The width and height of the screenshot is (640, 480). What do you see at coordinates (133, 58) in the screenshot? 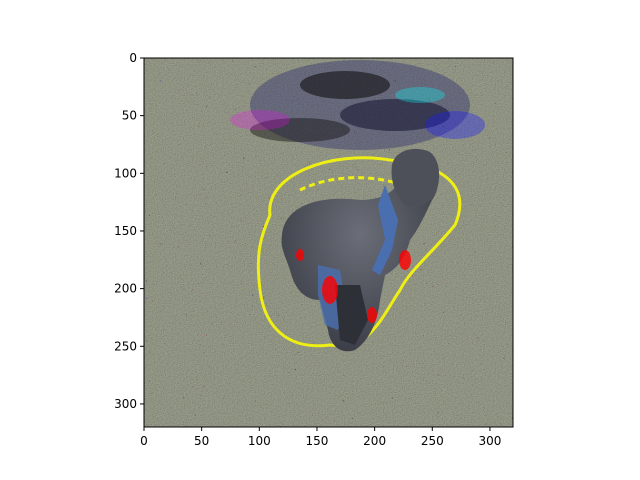
I see `y-tick-label: 0` at bounding box center [133, 58].